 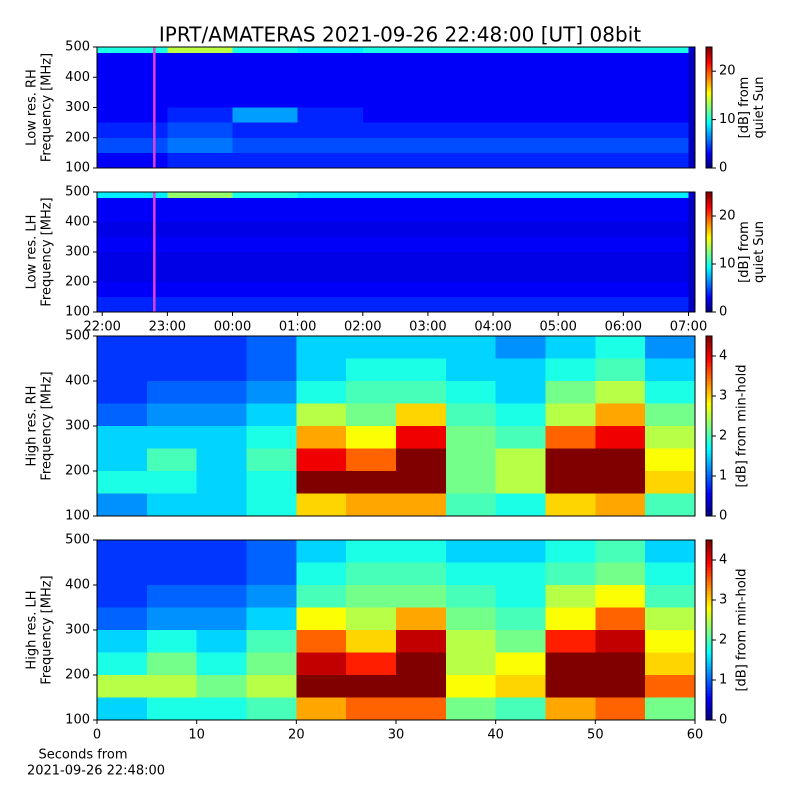 I want to click on y-tick-label: 200, so click(x=77, y=137).